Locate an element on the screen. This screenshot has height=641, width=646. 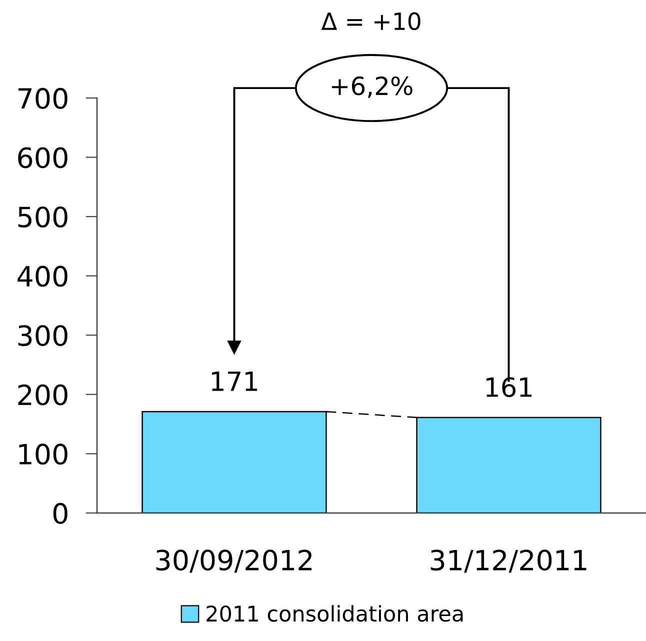
legend-label: 2011 consolidation area is located at coordinates (334, 613).